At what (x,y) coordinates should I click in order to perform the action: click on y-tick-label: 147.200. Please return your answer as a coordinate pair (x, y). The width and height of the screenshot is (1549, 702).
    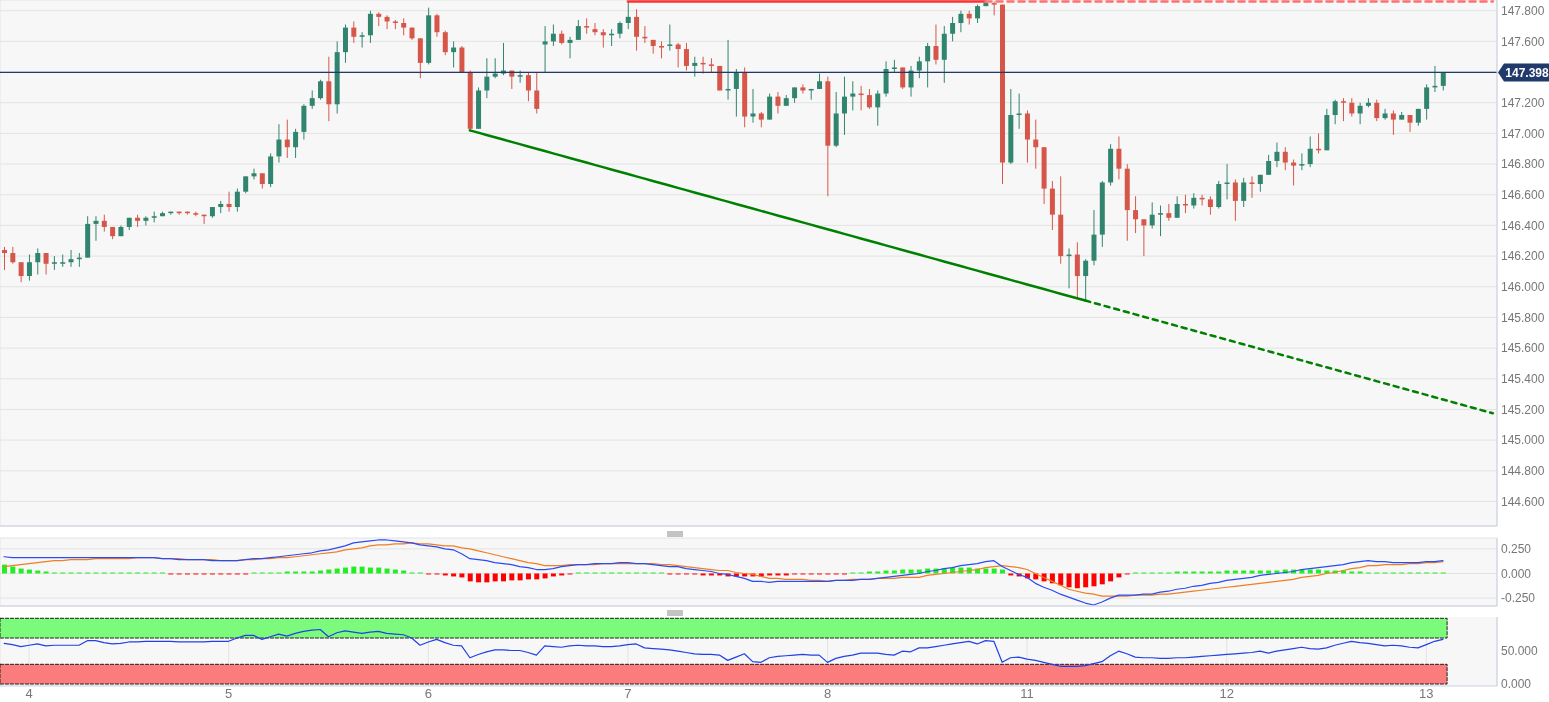
    Looking at the image, I should click on (1523, 103).